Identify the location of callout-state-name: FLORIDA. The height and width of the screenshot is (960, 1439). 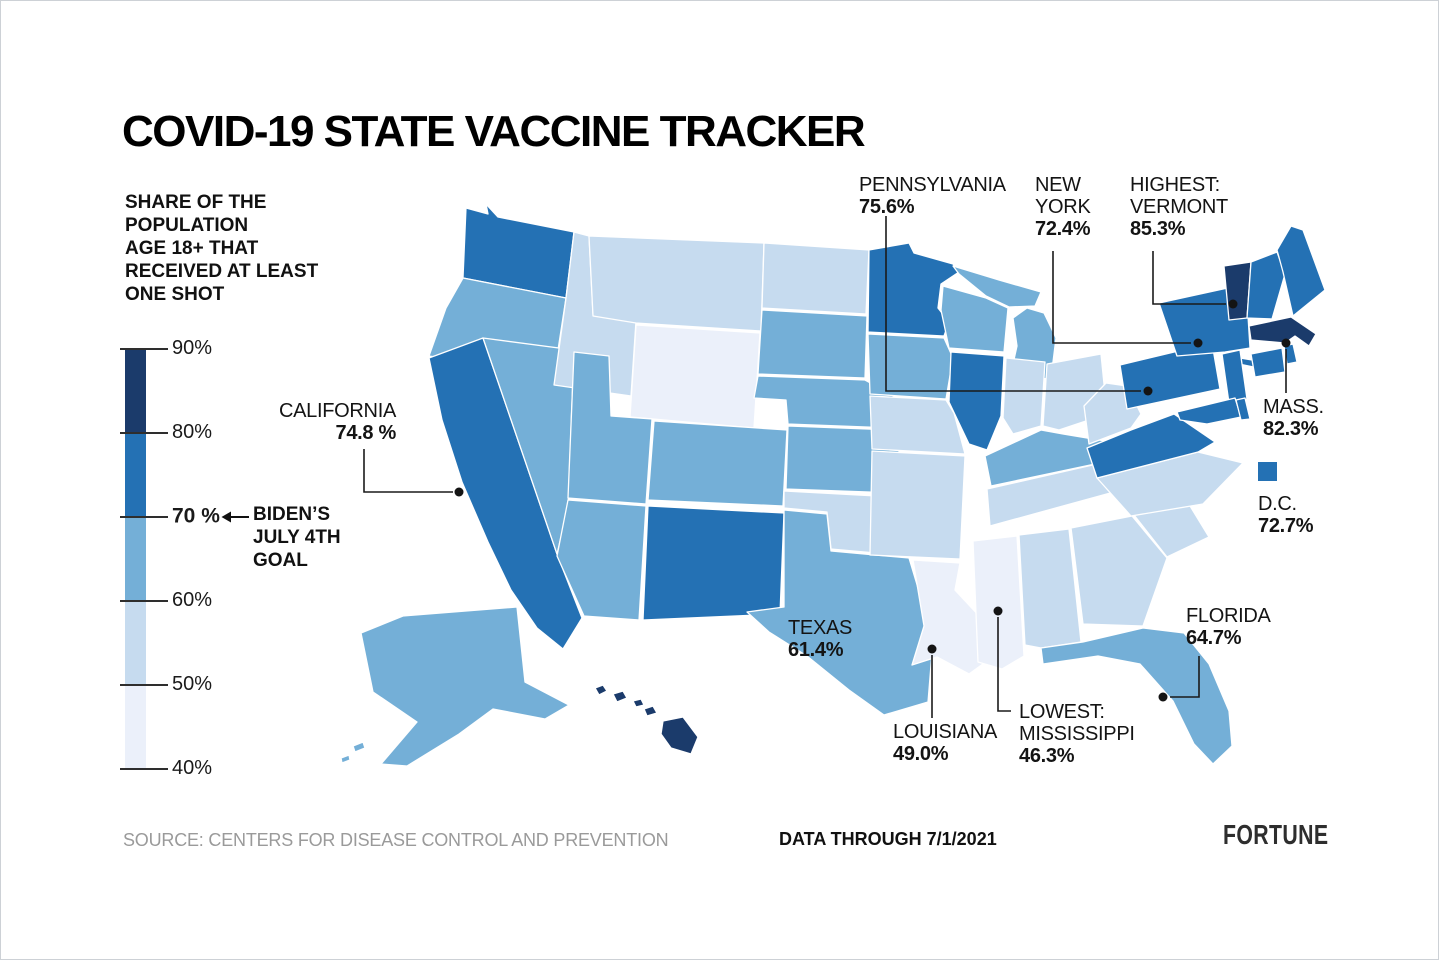
(1228, 616).